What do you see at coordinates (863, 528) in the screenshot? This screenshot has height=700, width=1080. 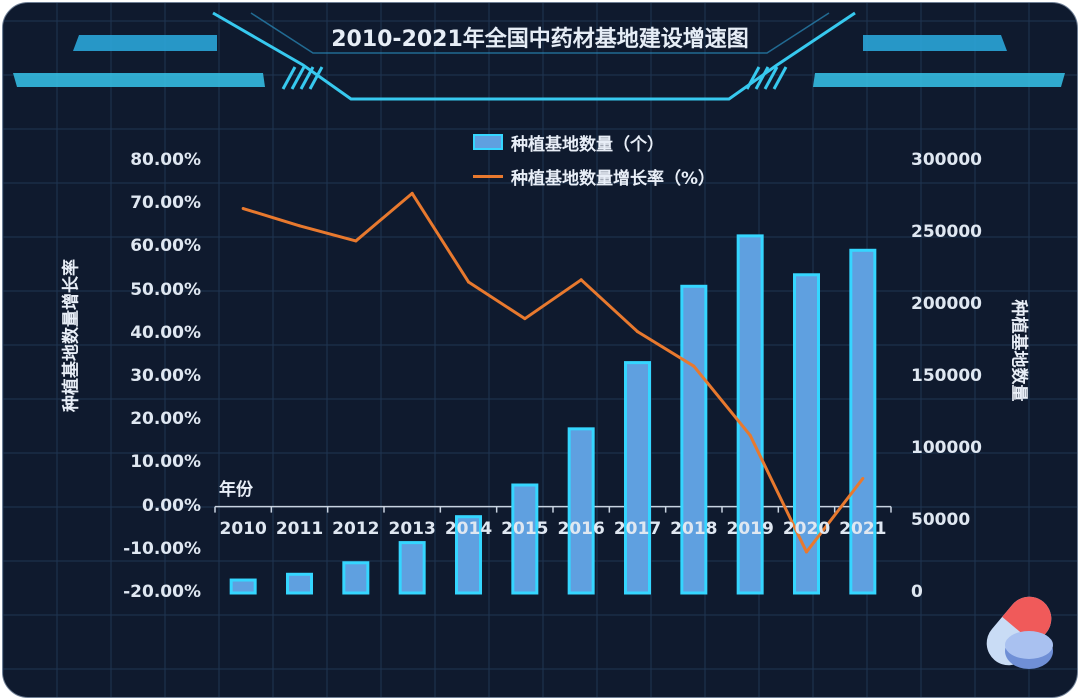 I see `x-tick-label: 2021` at bounding box center [863, 528].